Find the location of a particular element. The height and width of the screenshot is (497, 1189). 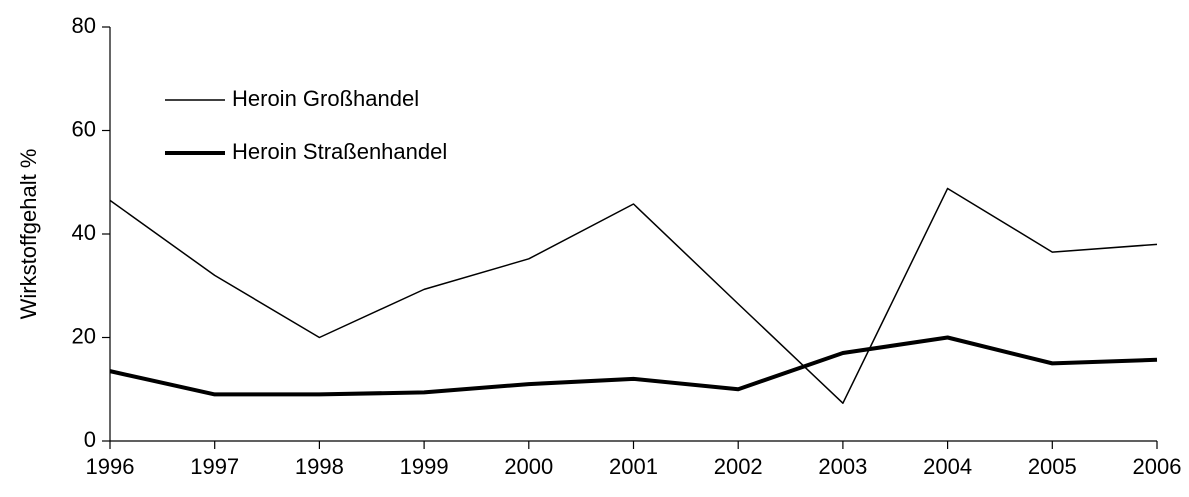

x-tick-label: 1999 is located at coordinates (424, 466).